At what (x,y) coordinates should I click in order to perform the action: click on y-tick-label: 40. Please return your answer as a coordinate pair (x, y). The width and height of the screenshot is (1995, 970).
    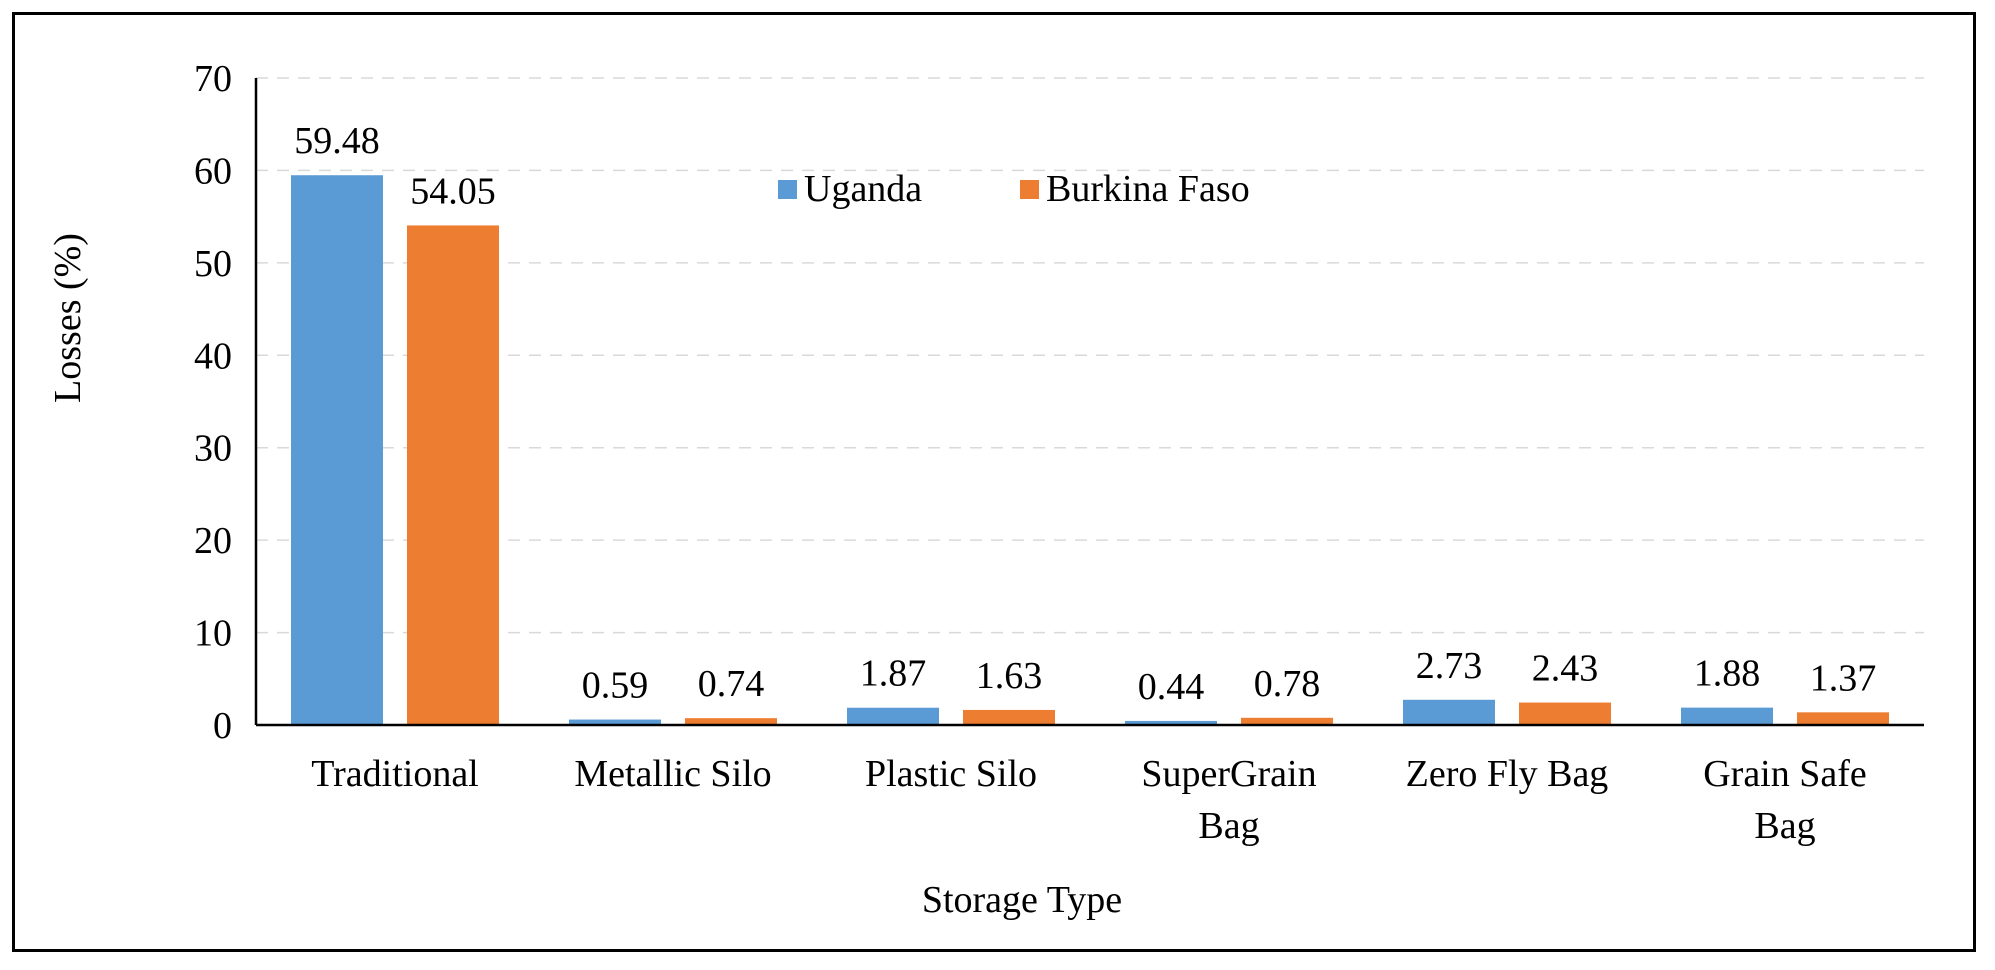
    Looking at the image, I should click on (213, 356).